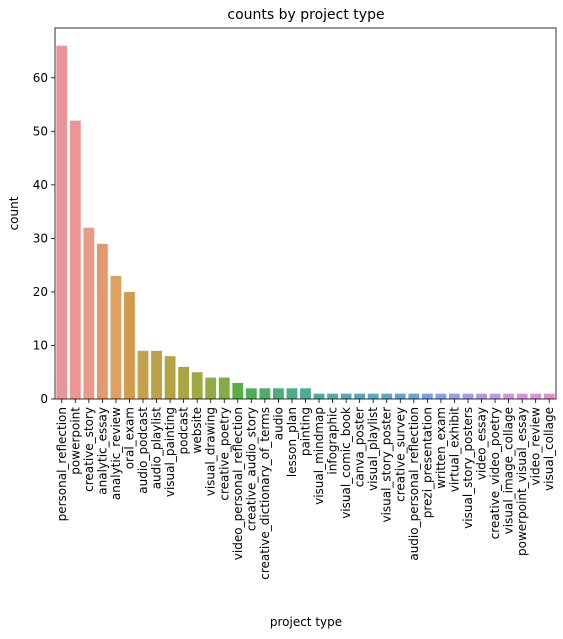 This screenshot has height=639, width=563. Describe the element at coordinates (224, 454) in the screenshot. I see `x-tick-label: creative_poetry` at that location.